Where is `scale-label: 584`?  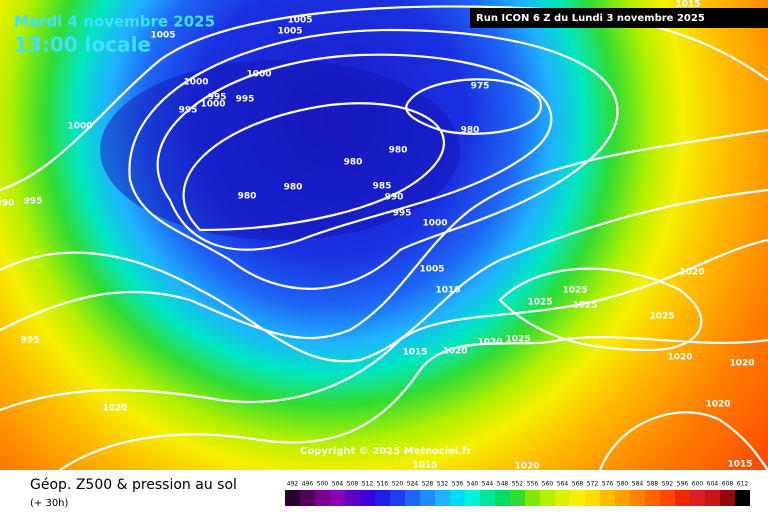
scale-label: 584 is located at coordinates (638, 484).